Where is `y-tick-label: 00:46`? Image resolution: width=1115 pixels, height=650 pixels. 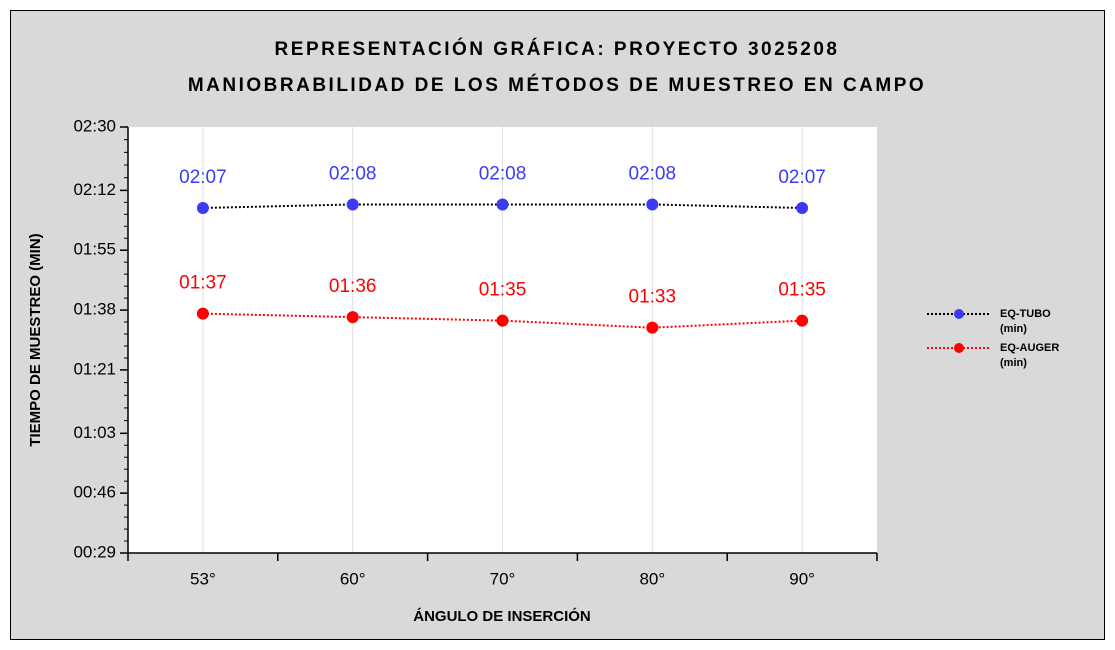 y-tick-label: 00:46 is located at coordinates (94, 492).